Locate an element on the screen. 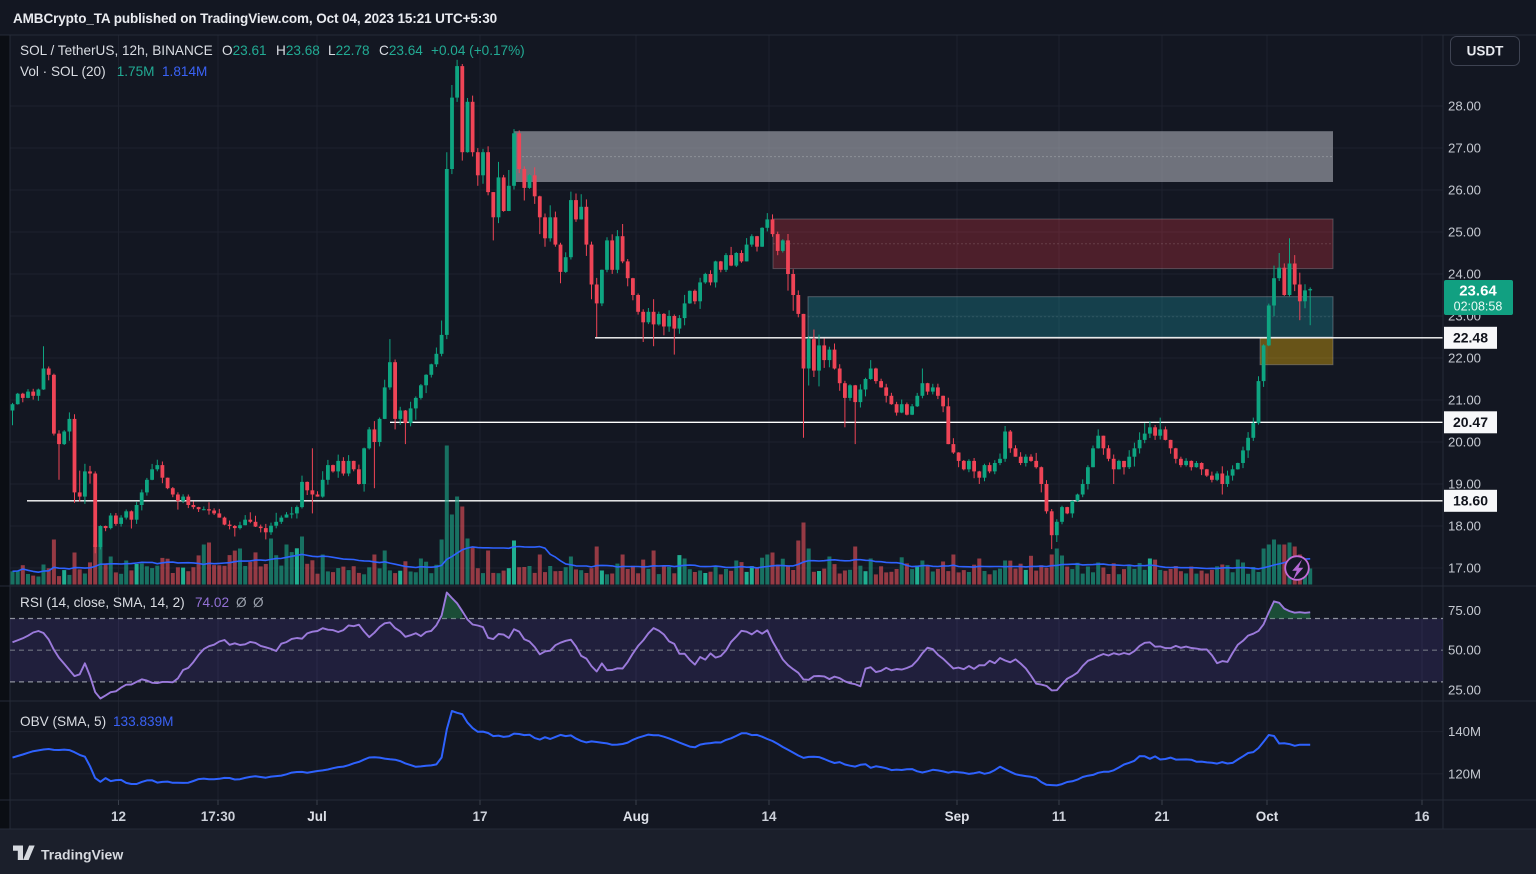  svg-text: 02:08:58 is located at coordinates (1478, 307).